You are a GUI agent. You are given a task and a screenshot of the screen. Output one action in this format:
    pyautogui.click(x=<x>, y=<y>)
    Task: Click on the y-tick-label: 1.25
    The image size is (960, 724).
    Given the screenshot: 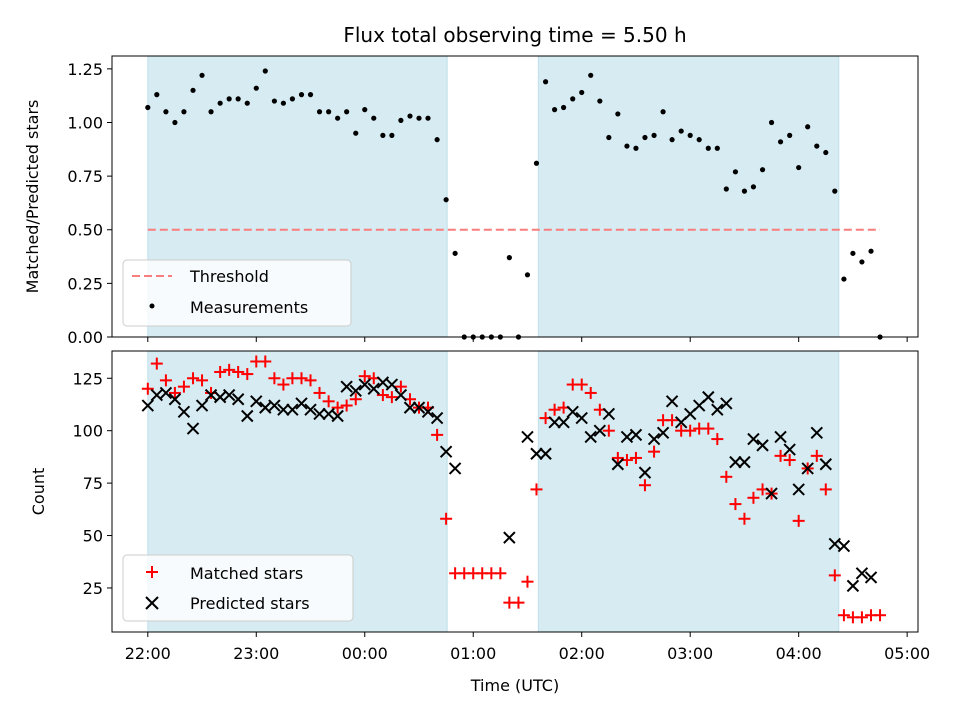 What is the action you would take?
    pyautogui.click(x=85, y=69)
    